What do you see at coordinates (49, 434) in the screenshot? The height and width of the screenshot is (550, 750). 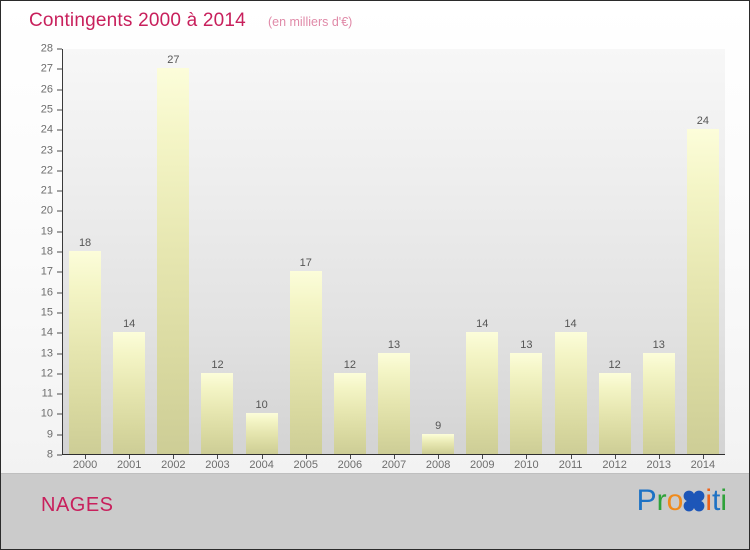 I see `y-axis-tick-label: 9` at bounding box center [49, 434].